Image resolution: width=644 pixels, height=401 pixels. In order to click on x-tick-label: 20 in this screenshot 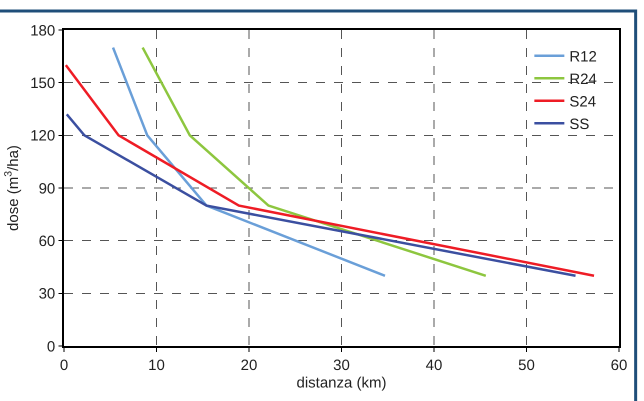, I will do `click(249, 365)`.